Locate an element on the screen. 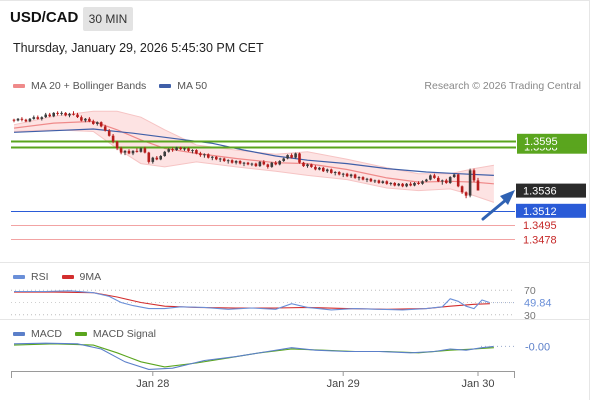  level-label-last: 1.3536 is located at coordinates (540, 192).